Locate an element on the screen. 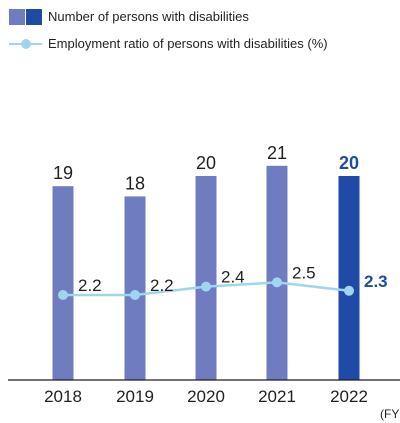 This screenshot has width=400, height=423. bar-swatch-normal is located at coordinates (17, 17).